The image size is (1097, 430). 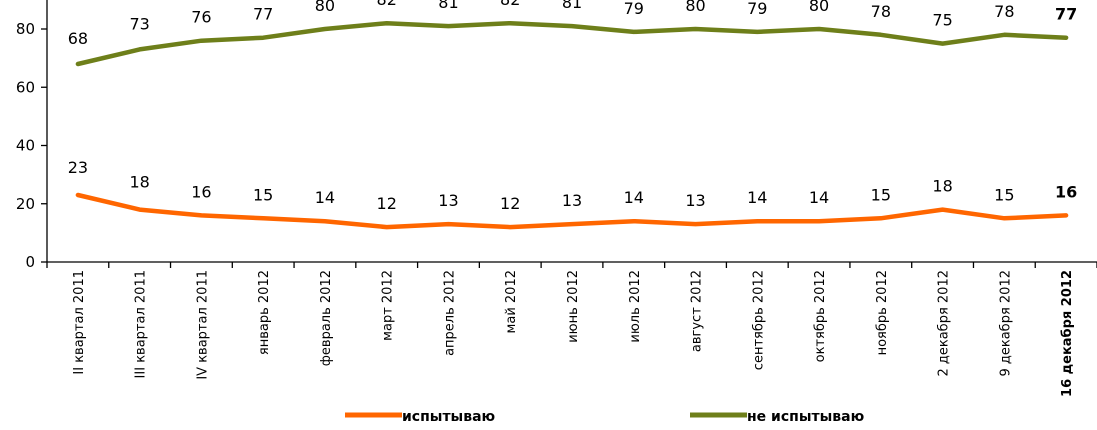 What do you see at coordinates (201, 17) in the screenshot?
I see `data-label: 76` at bounding box center [201, 17].